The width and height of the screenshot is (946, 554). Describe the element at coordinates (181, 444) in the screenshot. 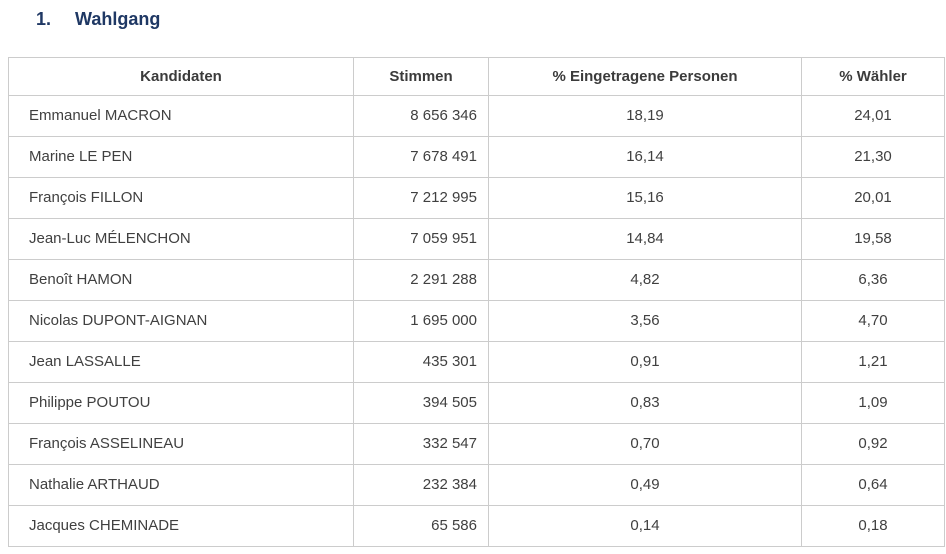

I see `cell-kandidat: François ASSELINEAU` at that location.